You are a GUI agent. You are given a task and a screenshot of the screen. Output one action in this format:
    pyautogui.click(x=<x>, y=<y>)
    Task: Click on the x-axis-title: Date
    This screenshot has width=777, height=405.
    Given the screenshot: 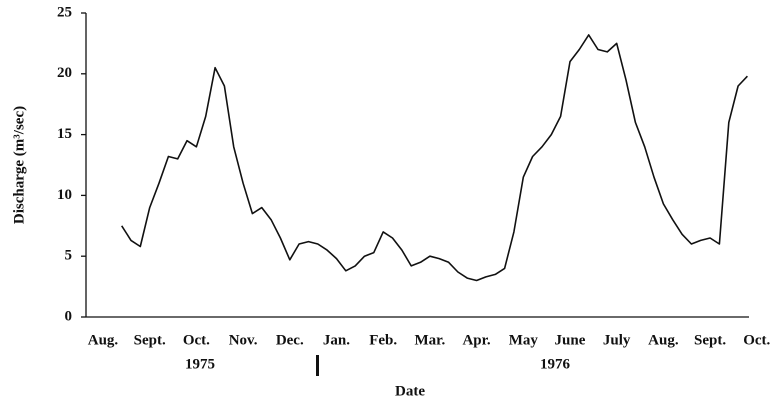 What is the action you would take?
    pyautogui.click(x=410, y=391)
    